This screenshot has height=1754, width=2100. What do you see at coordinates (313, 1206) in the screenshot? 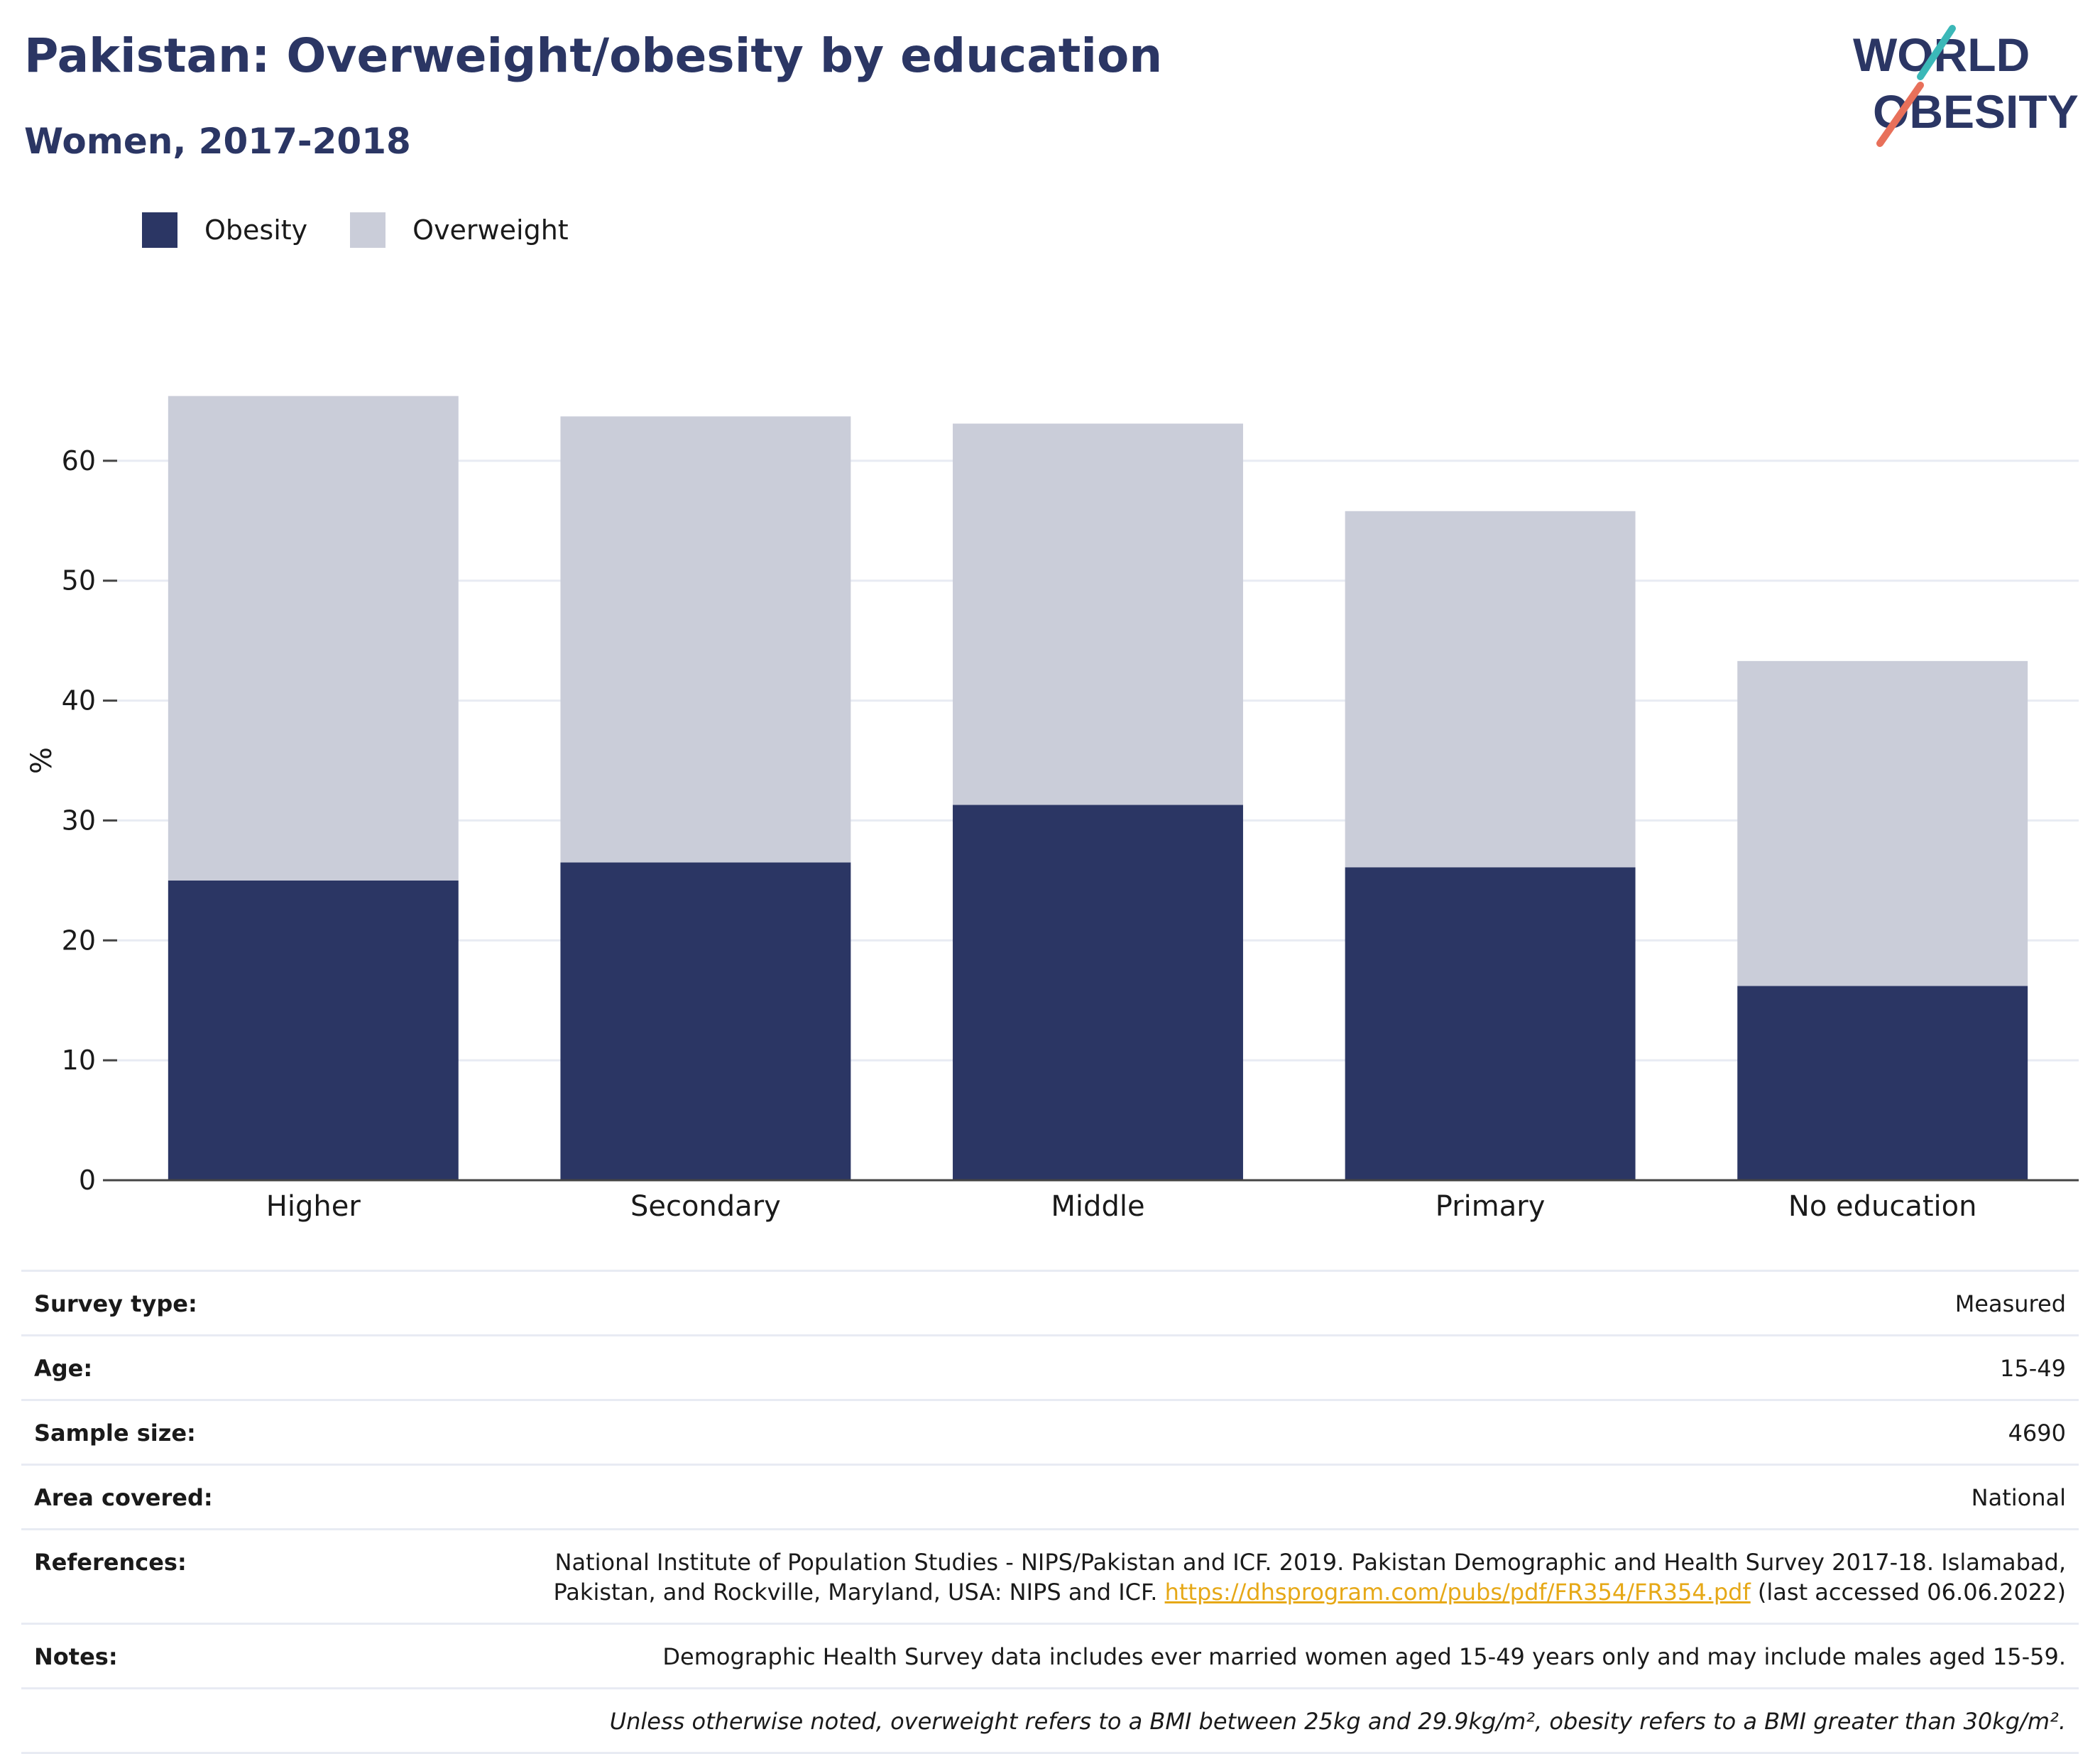
I see `x-tick-label-higher: Higher` at bounding box center [313, 1206].